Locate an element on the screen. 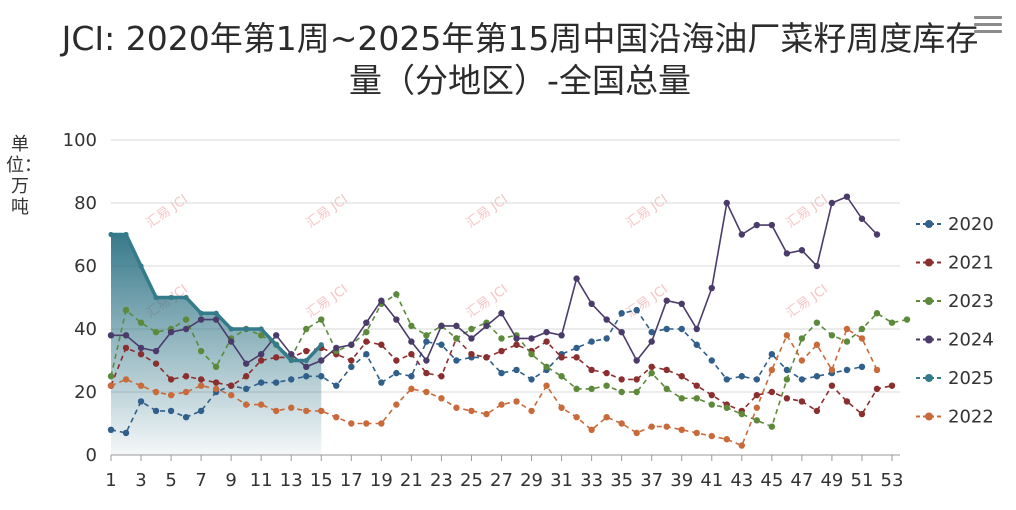 This screenshot has height=510, width=1016. legend-marker-2024 is located at coordinates (929, 339).